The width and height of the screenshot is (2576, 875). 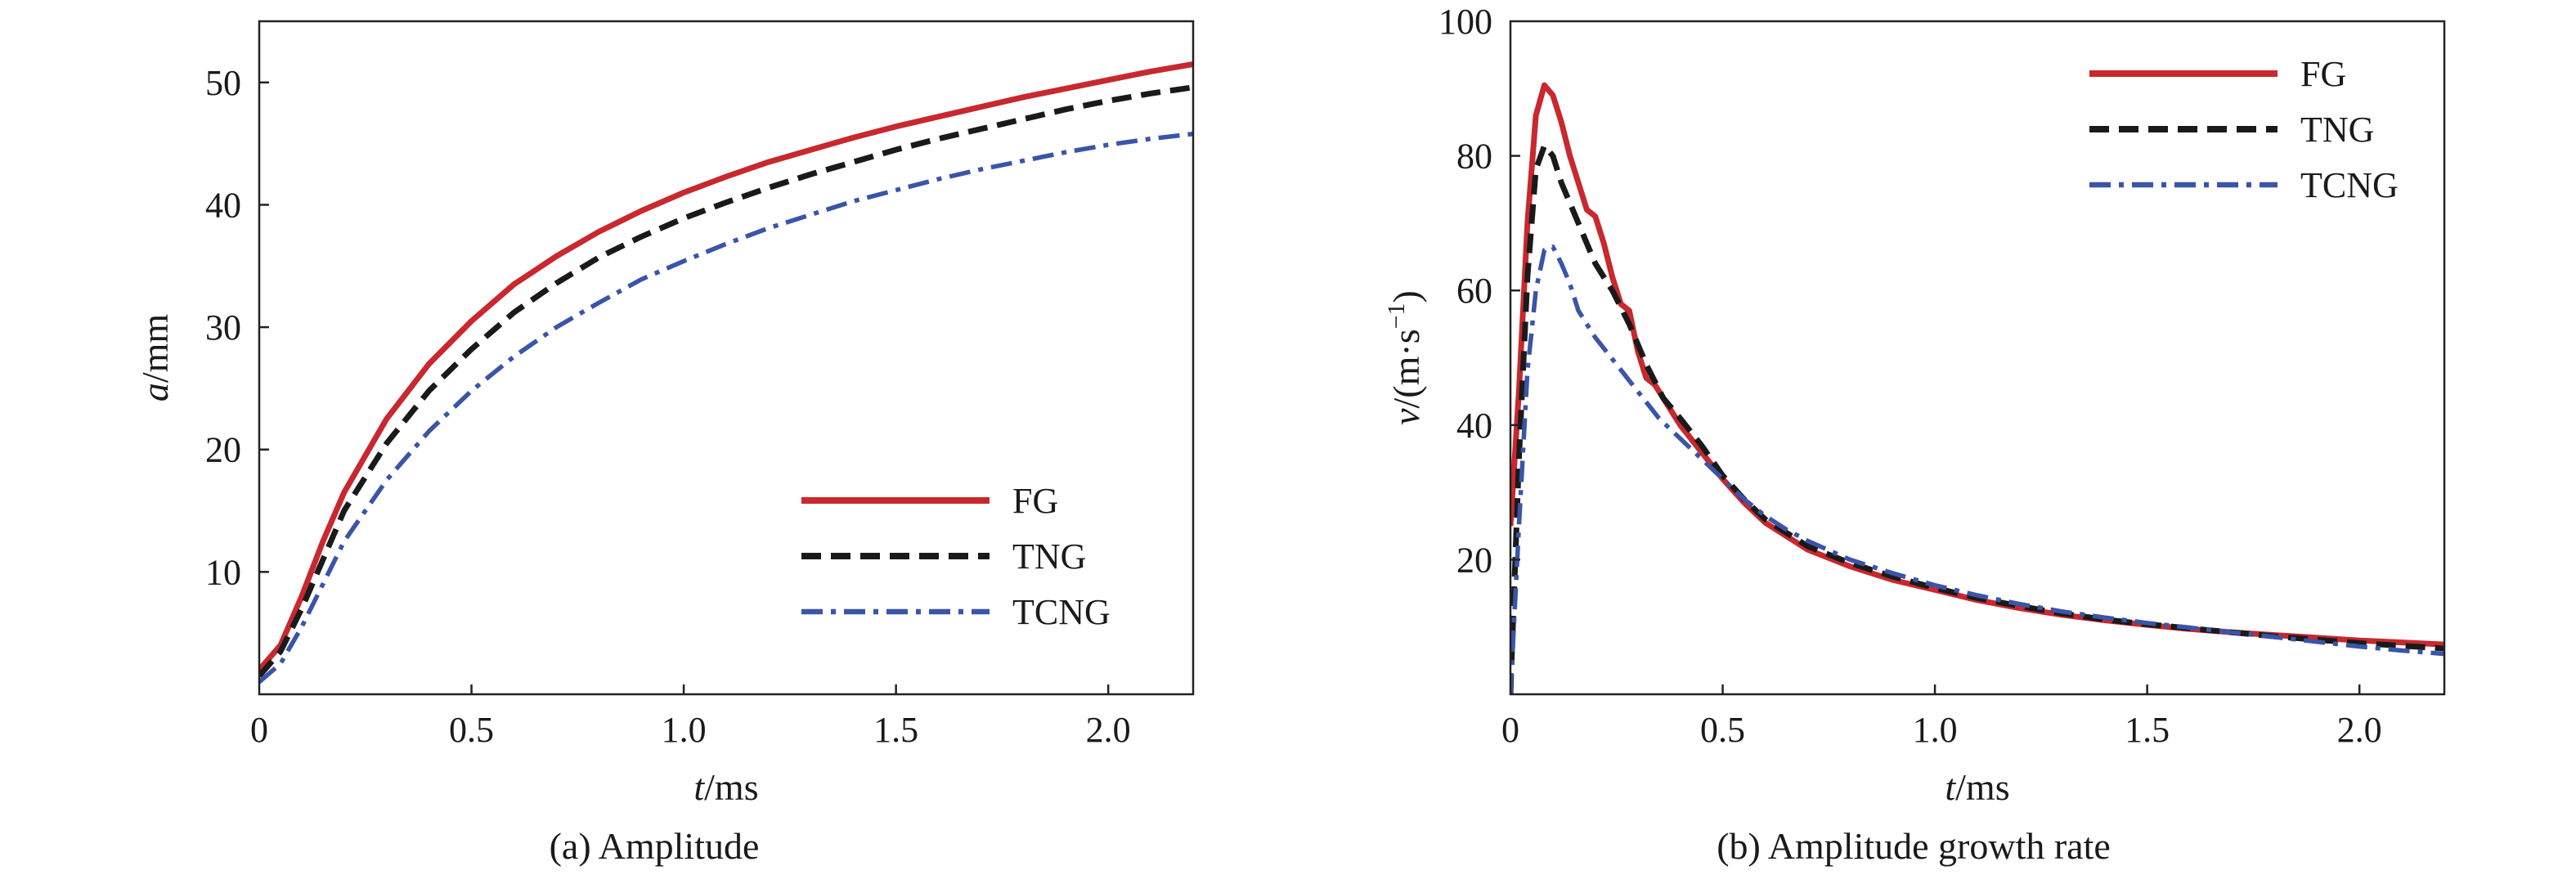 I want to click on chart-amplitude-y-tick-label: 40, so click(x=223, y=205).